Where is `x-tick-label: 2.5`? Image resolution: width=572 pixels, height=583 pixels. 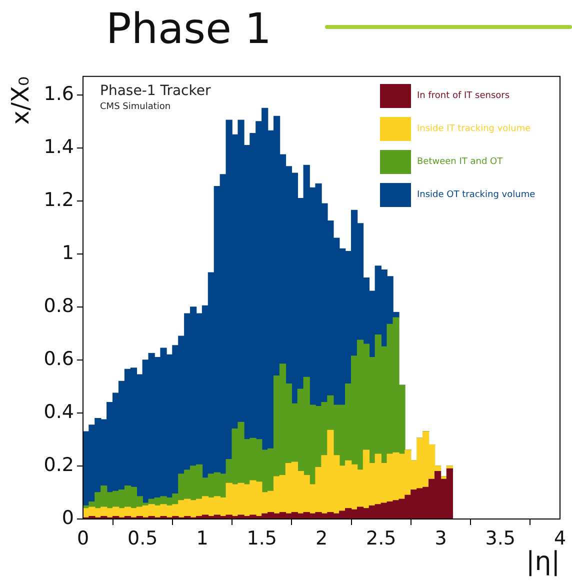
x-tick-label: 2.5 is located at coordinates (381, 538).